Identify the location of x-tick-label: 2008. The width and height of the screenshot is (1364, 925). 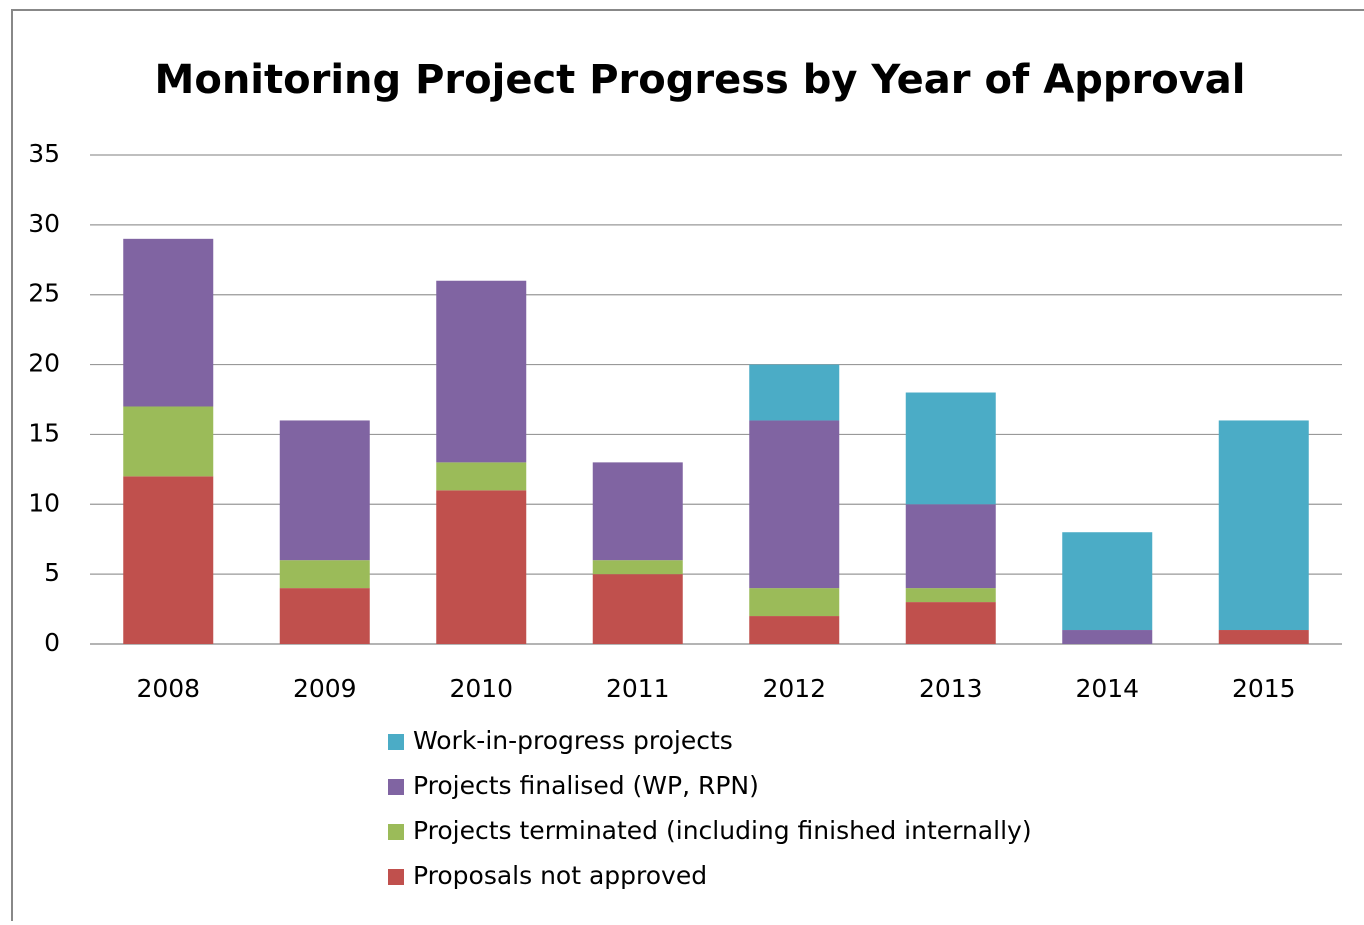
(168, 688).